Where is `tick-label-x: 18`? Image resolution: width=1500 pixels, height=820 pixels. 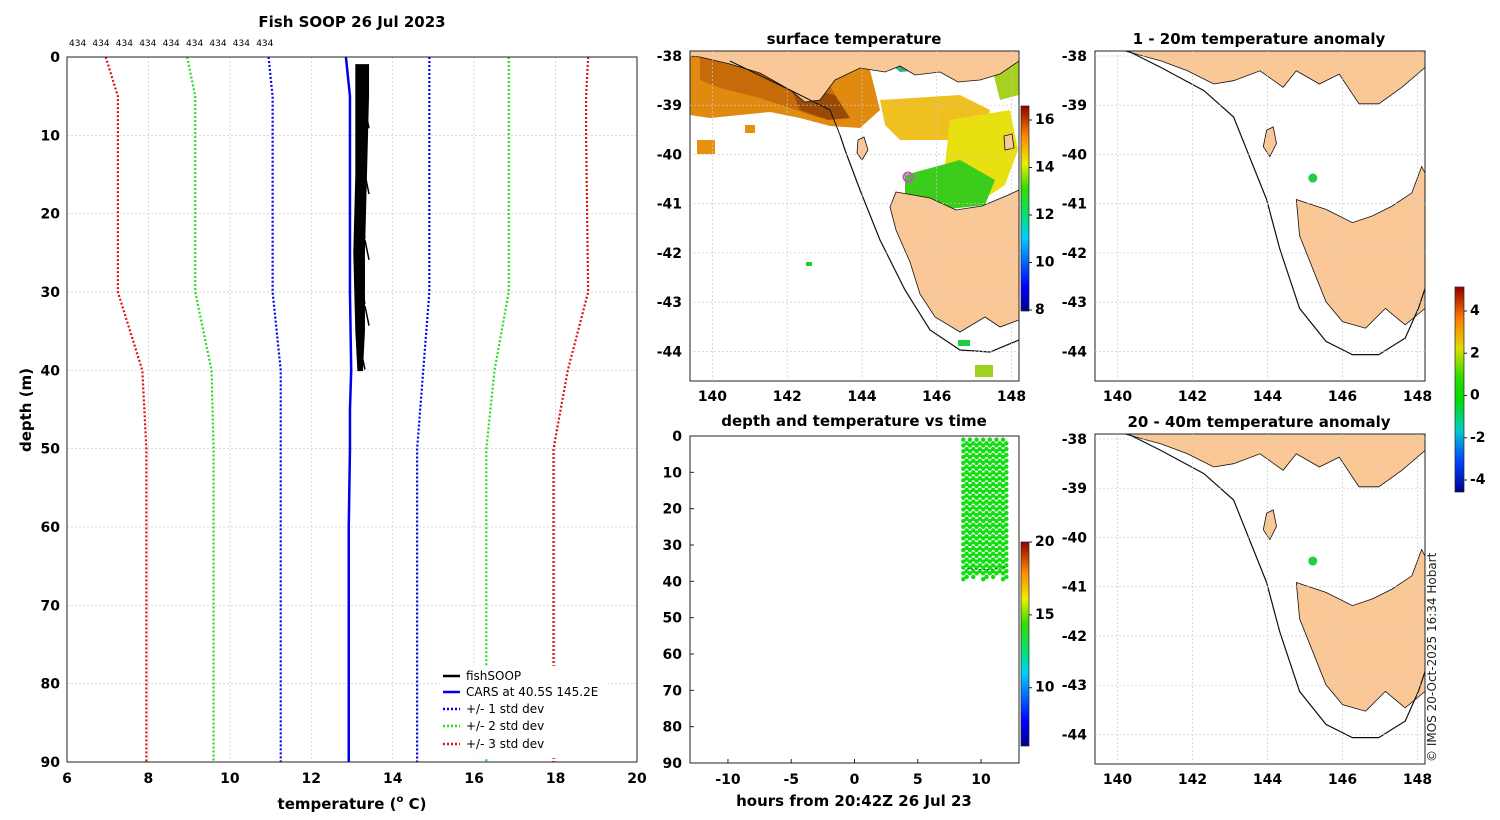 tick-label-x: 18 is located at coordinates (555, 779).